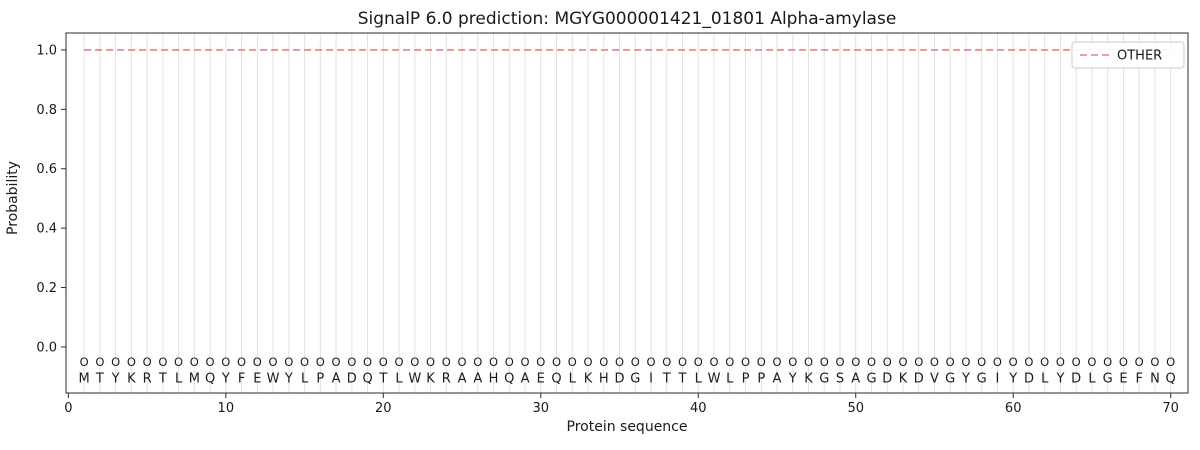  Describe the element at coordinates (320, 379) in the screenshot. I see `sequence-letter: P` at that location.